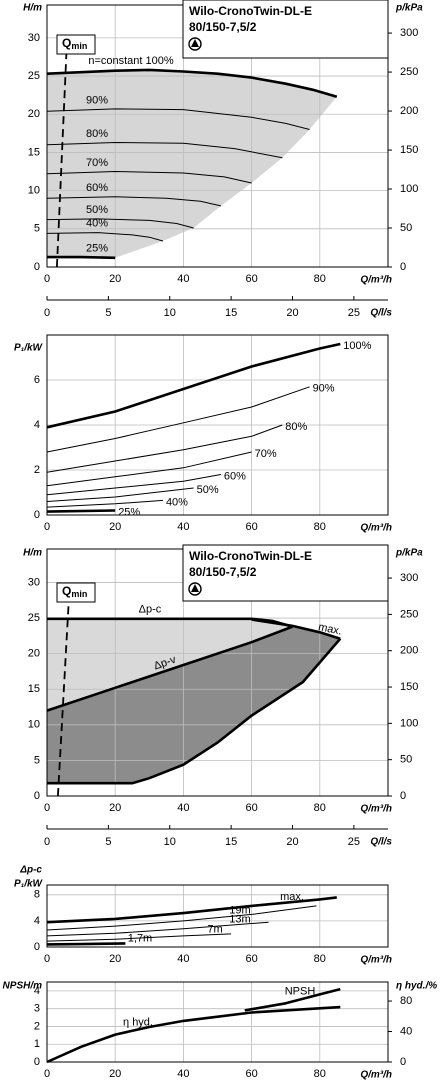 This screenshot has width=443, height=1080. I want to click on y-tick-label: 5, so click(37, 229).